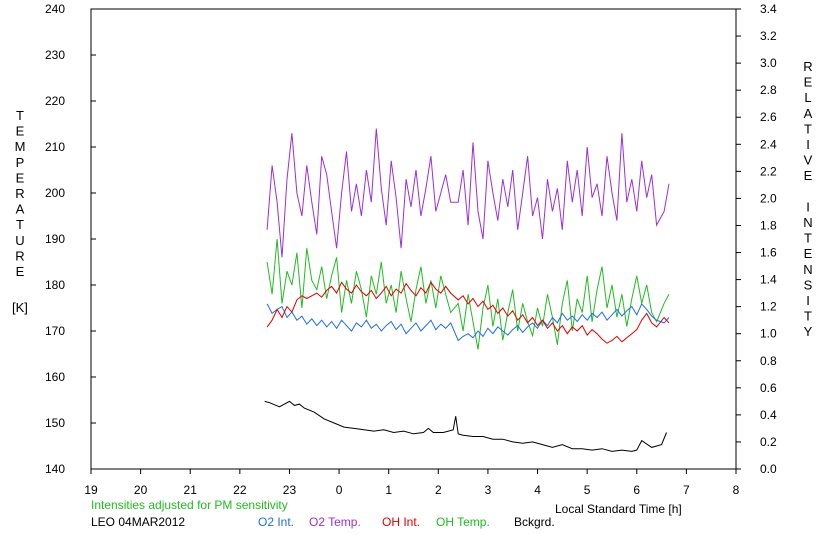 This screenshot has width=828, height=535. I want to click on x-tick-label: 20, so click(141, 490).